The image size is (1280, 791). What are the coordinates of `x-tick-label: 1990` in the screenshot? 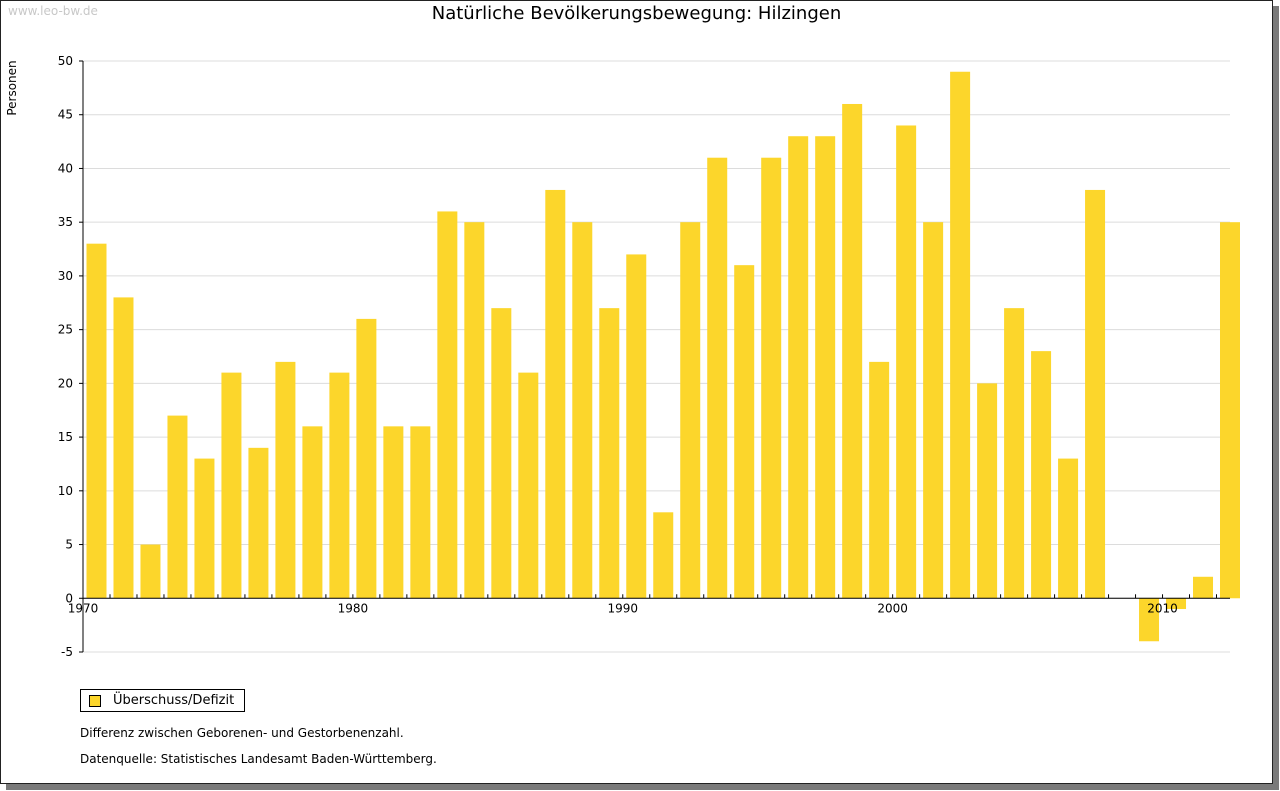 It's located at (622, 608).